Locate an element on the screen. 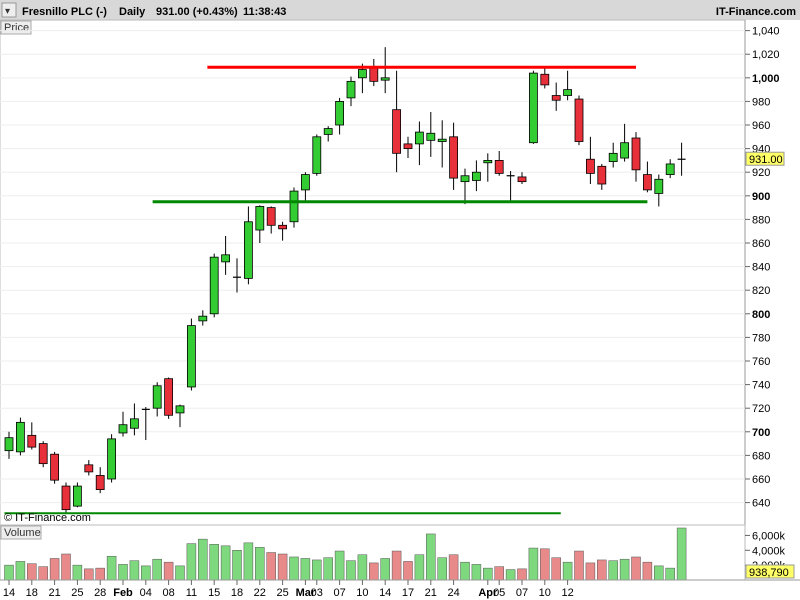 This screenshot has height=600, width=800. date-axis is located at coordinates (400, 590).